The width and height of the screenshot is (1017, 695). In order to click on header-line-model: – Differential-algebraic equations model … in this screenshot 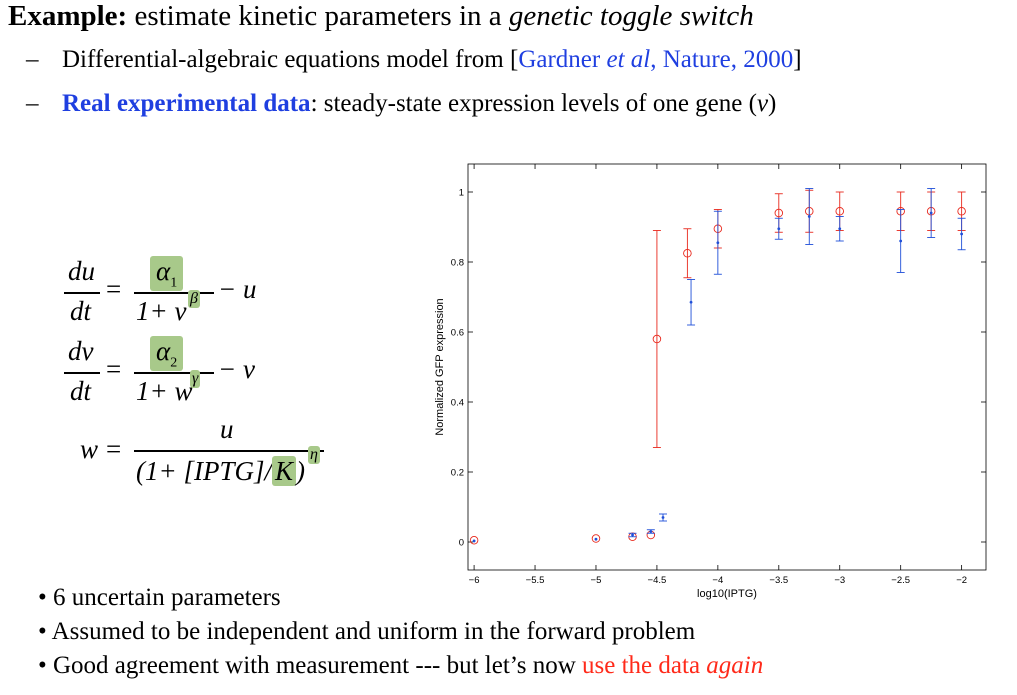, I will do `click(414, 60)`.